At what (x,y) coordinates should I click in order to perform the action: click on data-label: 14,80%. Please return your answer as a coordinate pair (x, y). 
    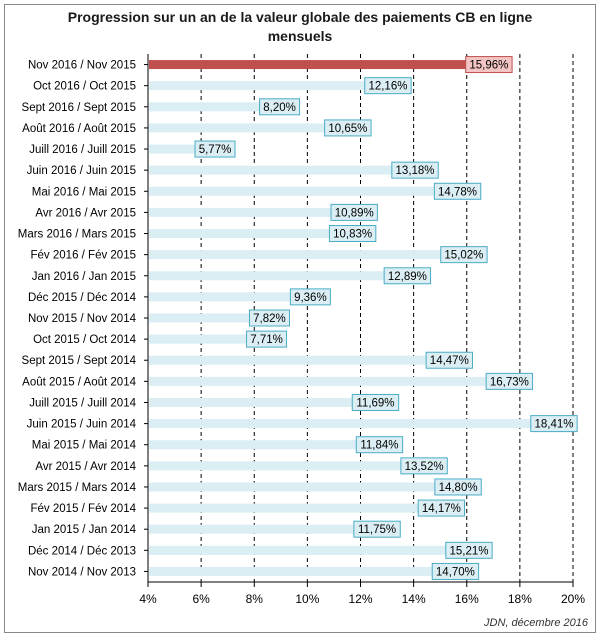
    Looking at the image, I should click on (458, 488).